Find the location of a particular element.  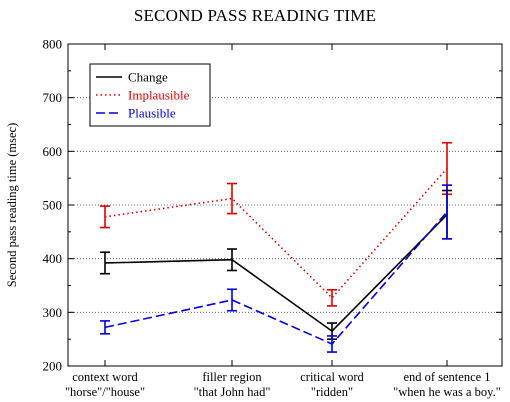

y-tick-label-500: 500 is located at coordinates (53, 205).